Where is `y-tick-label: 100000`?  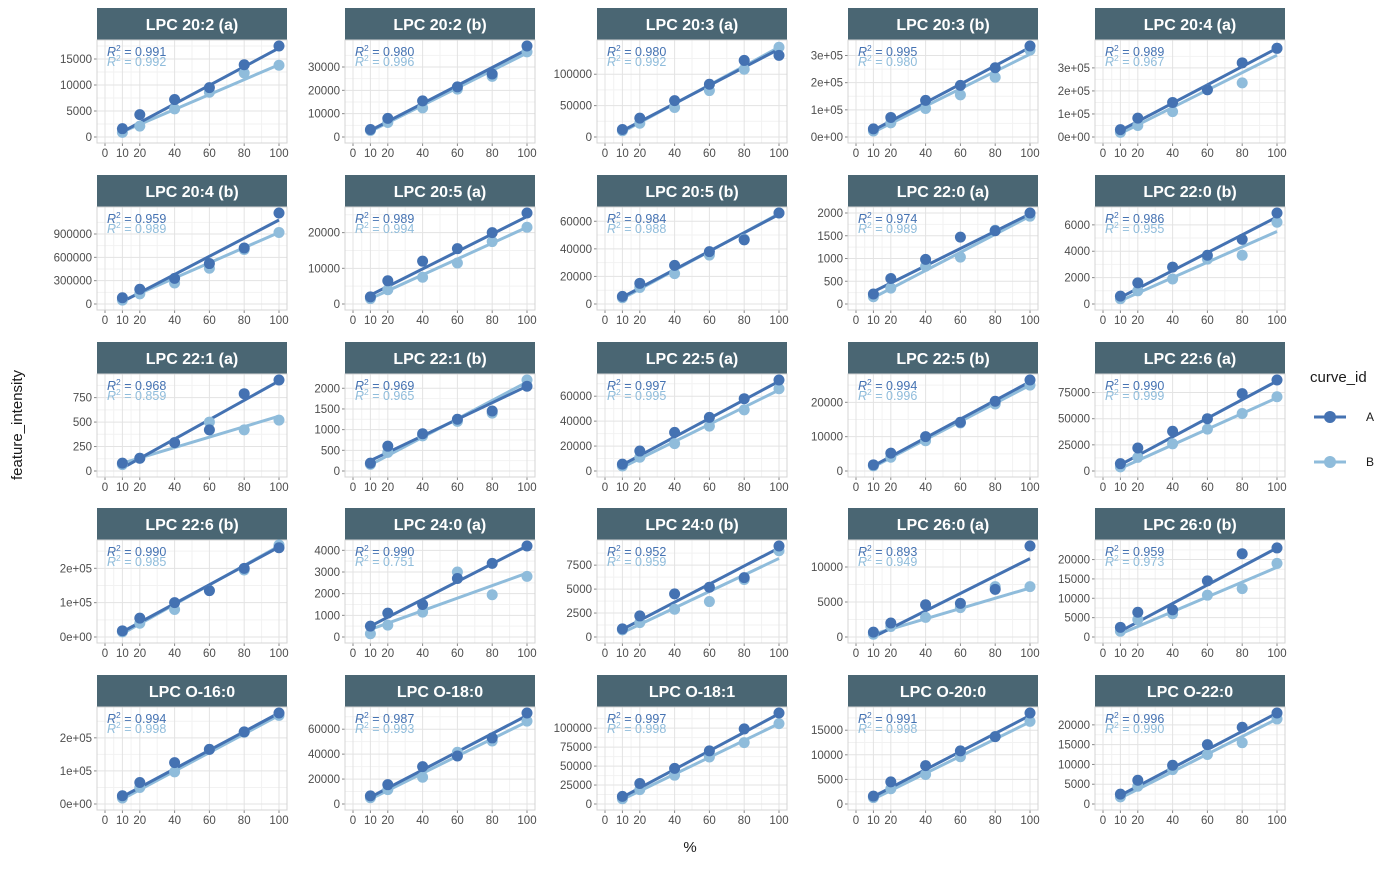 y-tick-label: 100000 is located at coordinates (573, 729).